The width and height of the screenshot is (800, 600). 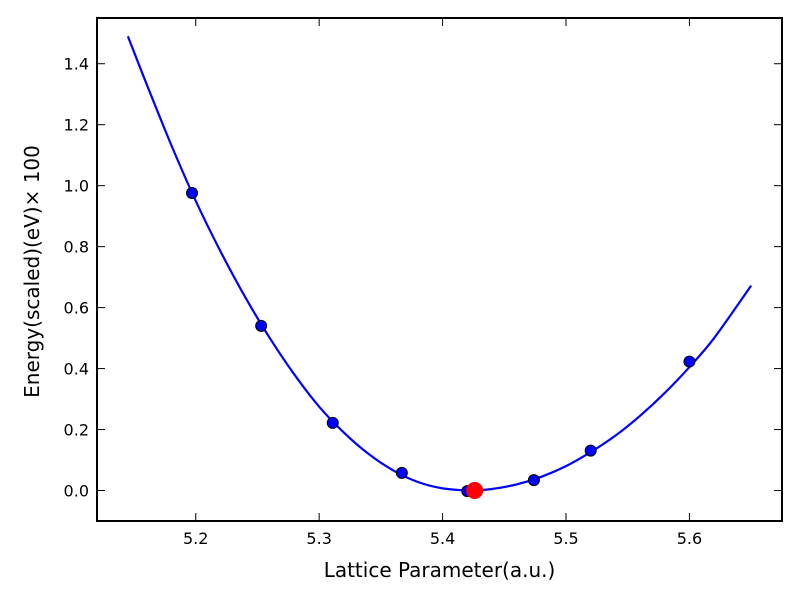 I want to click on minimum-point, so click(x=475, y=491).